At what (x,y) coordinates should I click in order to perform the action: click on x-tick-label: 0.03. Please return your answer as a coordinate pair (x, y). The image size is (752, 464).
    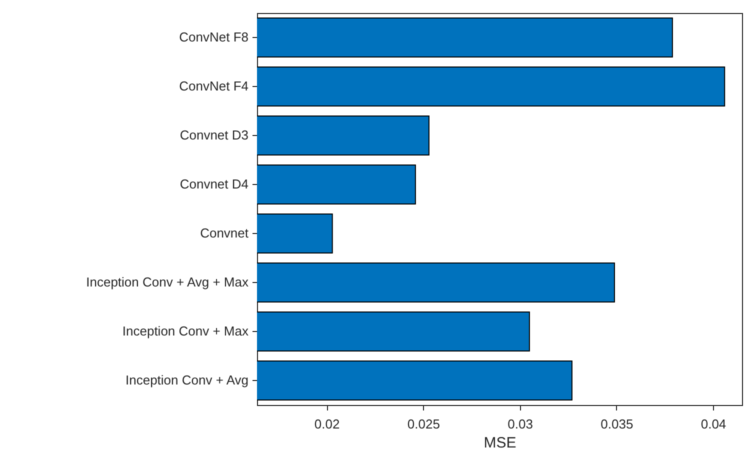
    Looking at the image, I should click on (520, 424).